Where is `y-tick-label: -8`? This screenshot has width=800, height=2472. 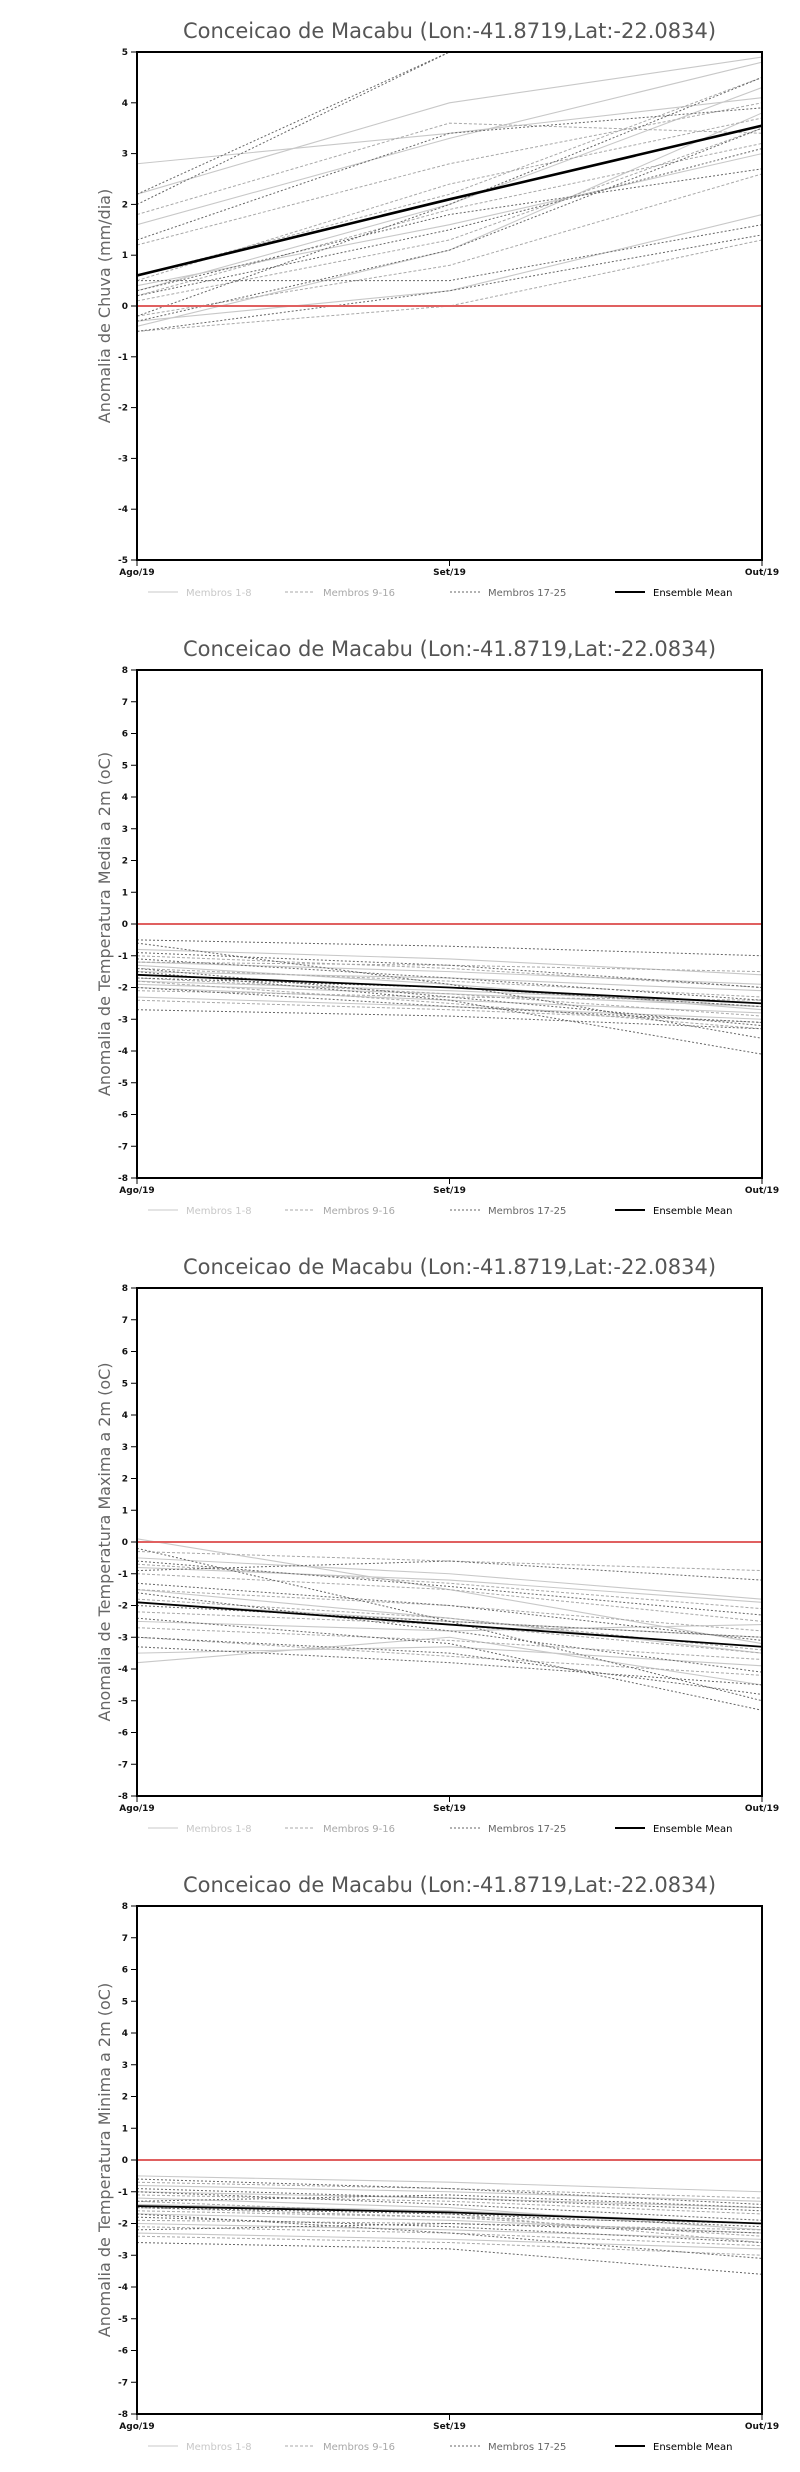 y-tick-label: -8 is located at coordinates (123, 2415).